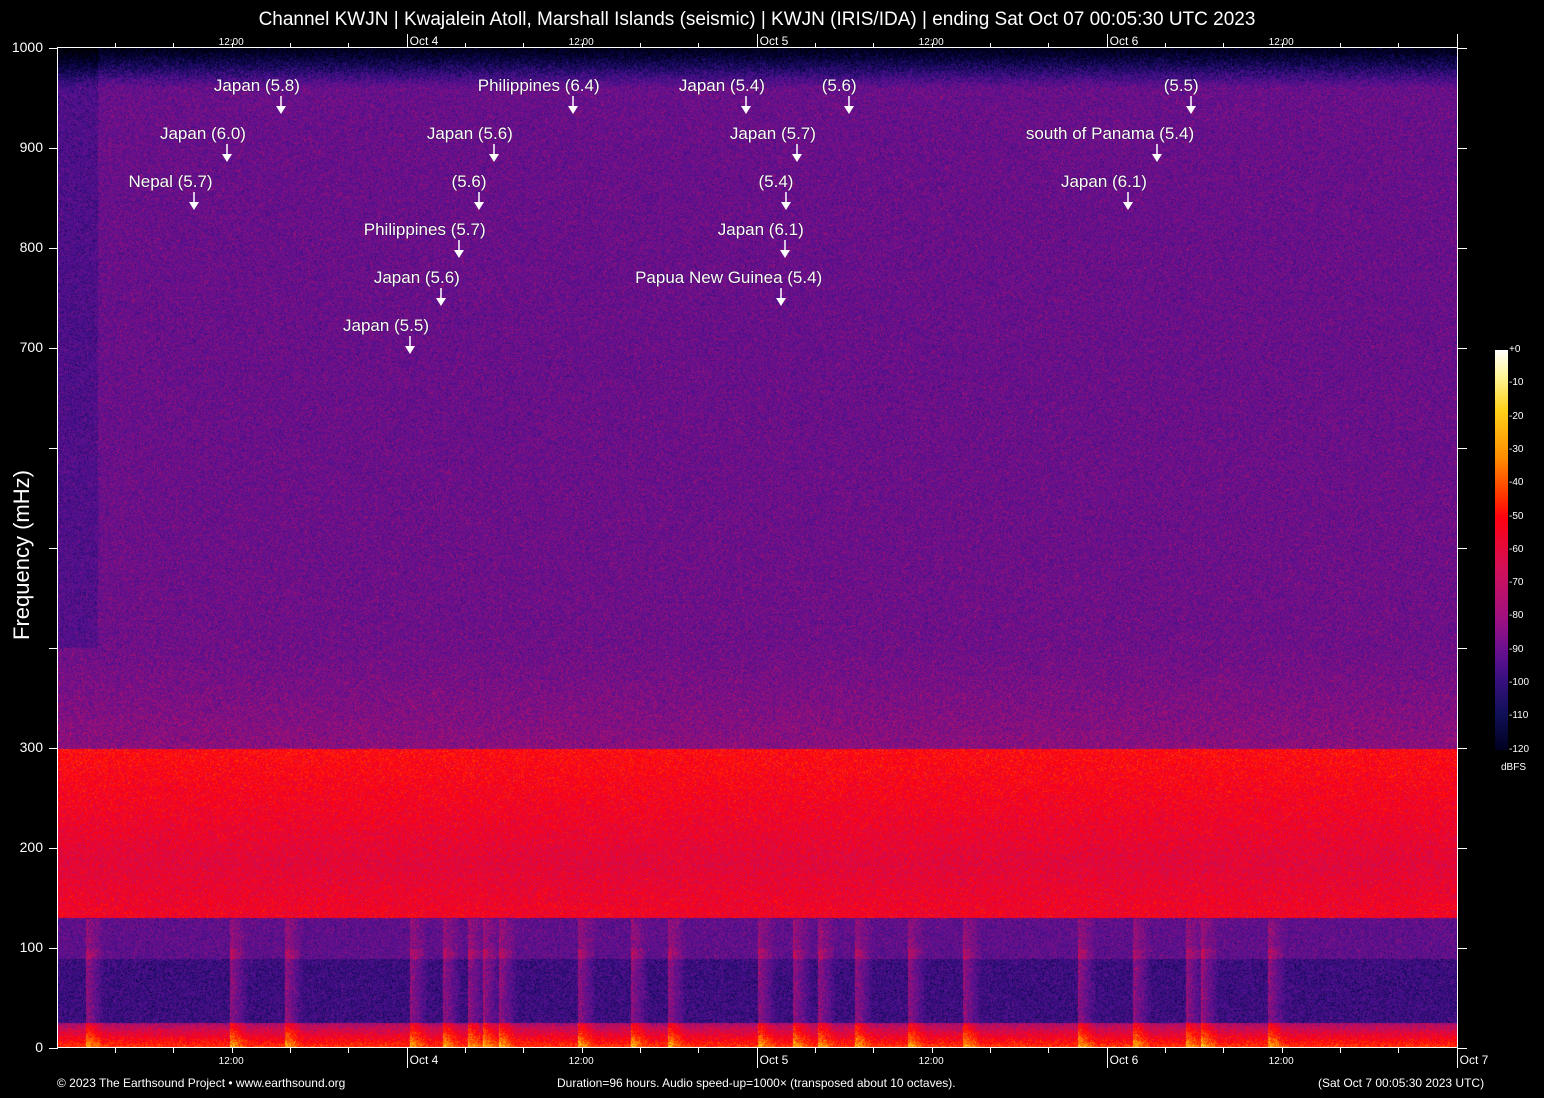 The image size is (1544, 1098). I want to click on x-tick-label-bottom: Oct 5, so click(774, 1060).